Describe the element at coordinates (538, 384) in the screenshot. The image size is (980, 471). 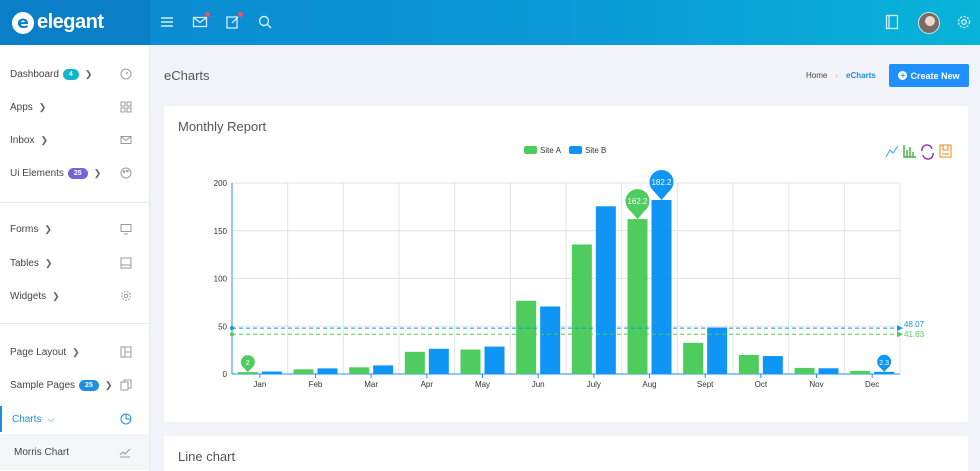
I see `x-tick-label: Jun` at that location.